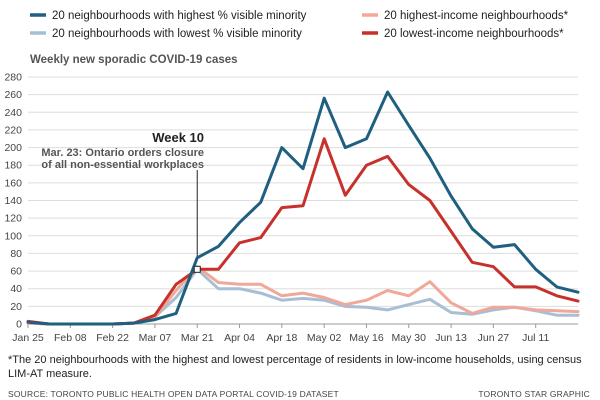 The height and width of the screenshot is (400, 600). I want to click on y-tick-200: 200, so click(13, 148).